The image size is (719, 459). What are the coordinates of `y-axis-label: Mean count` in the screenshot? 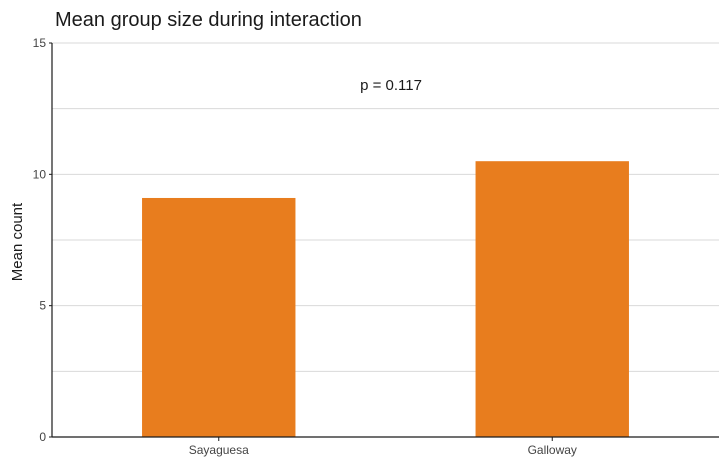 It's located at (17, 241).